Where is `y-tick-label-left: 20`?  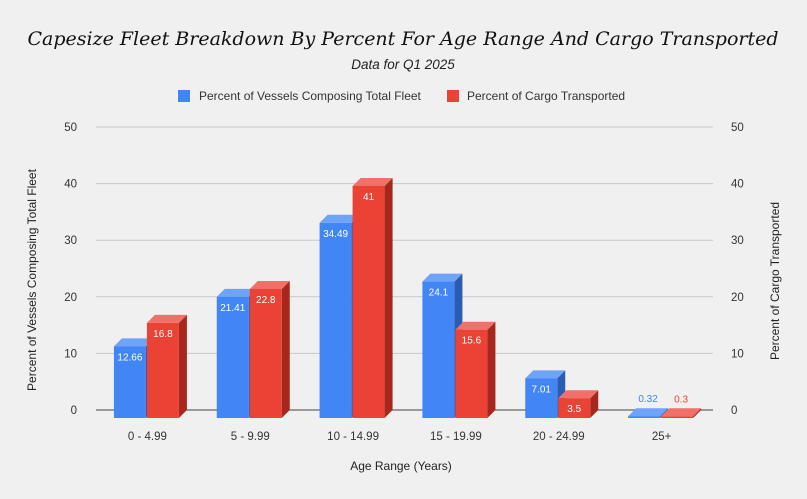
y-tick-label-left: 20 is located at coordinates (70, 298).